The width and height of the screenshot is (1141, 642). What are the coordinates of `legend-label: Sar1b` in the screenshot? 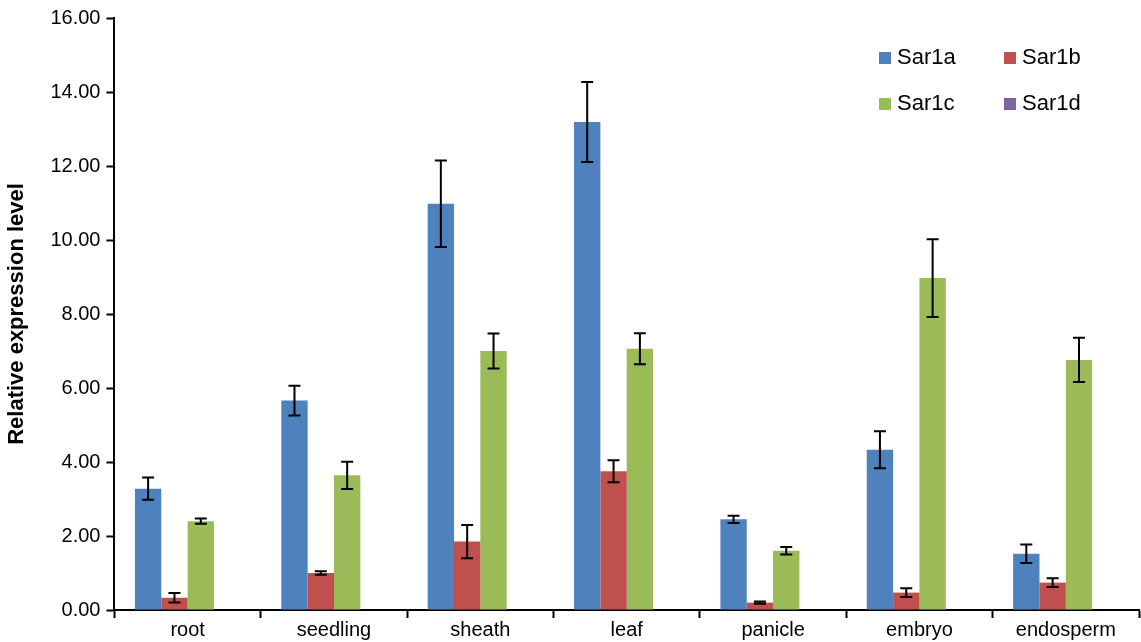 It's located at (1051, 57).